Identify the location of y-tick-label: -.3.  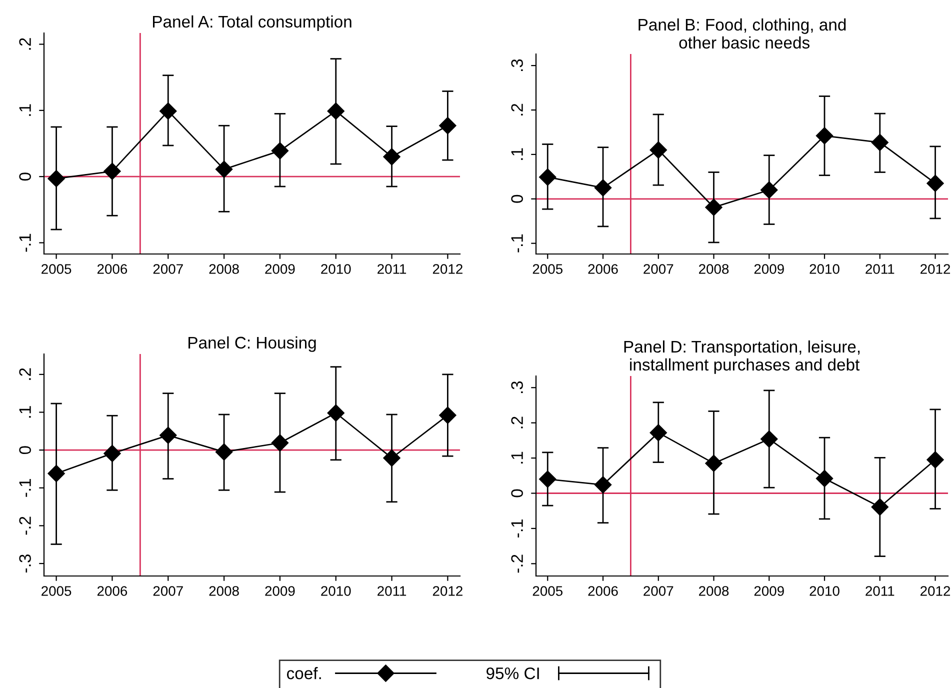
(25, 563).